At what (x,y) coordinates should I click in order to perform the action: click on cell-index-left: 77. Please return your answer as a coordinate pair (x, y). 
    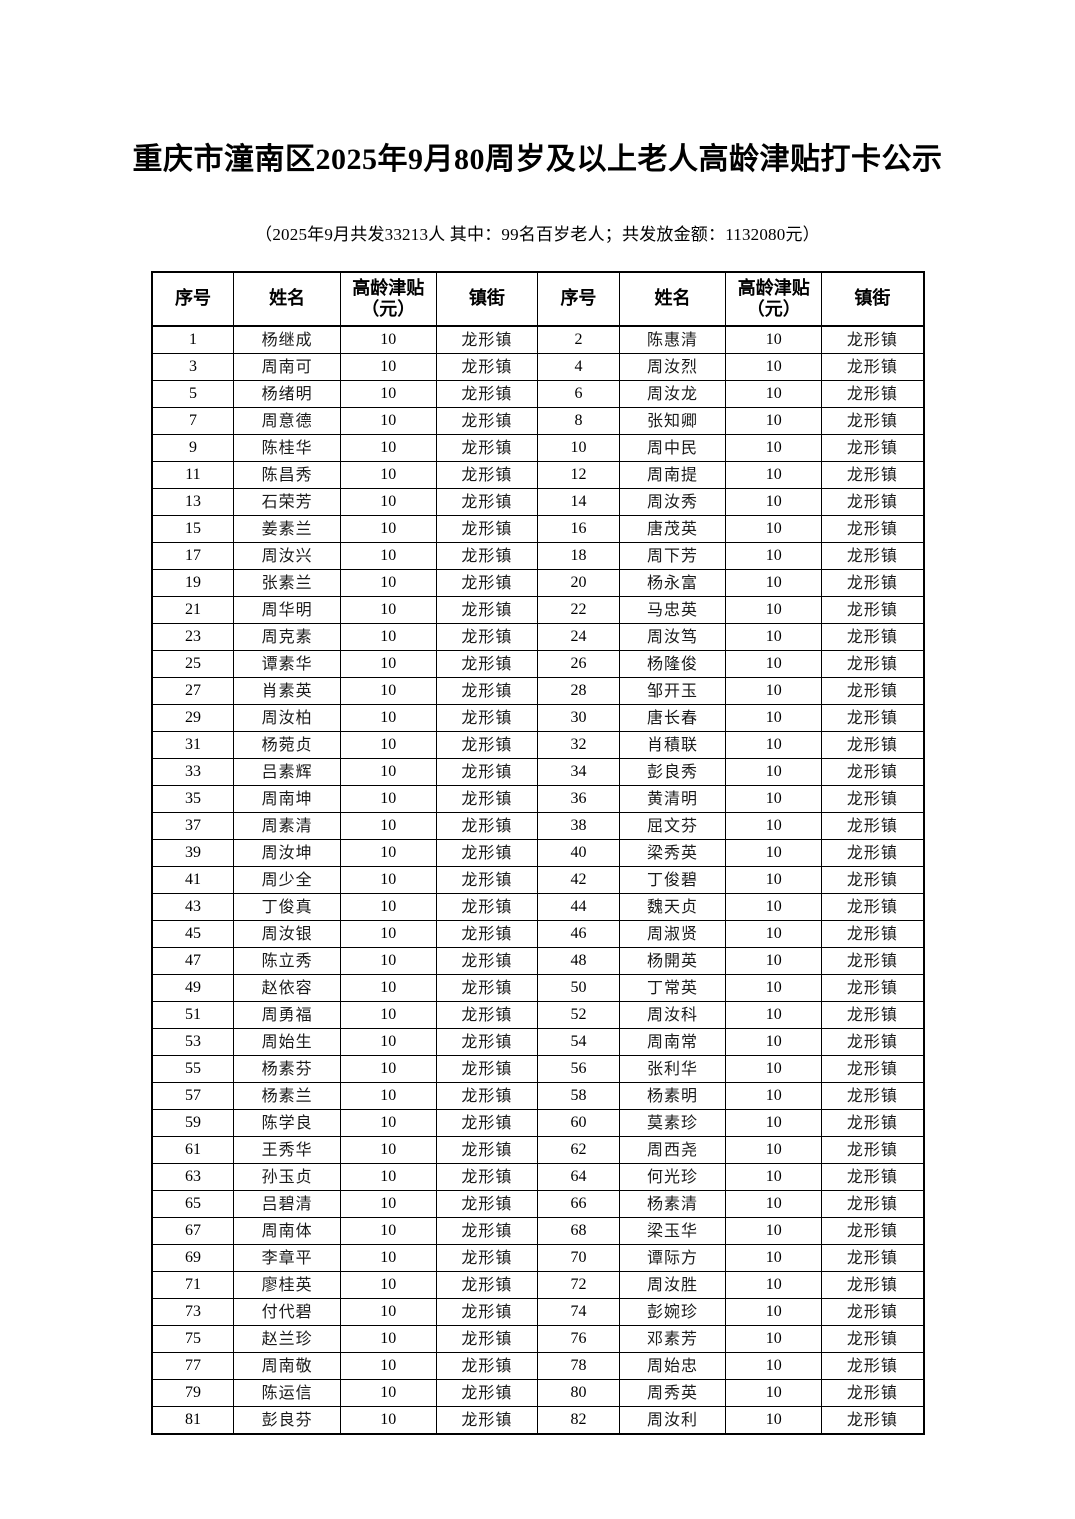
    Looking at the image, I should click on (192, 1365).